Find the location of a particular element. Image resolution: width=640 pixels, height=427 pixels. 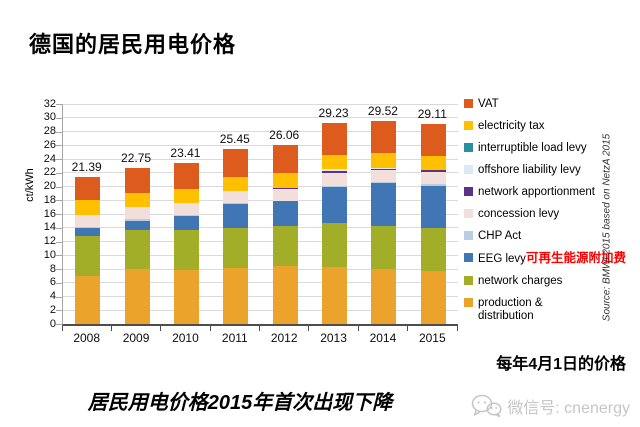

legend-swatch-network-apportionment is located at coordinates (468, 191).